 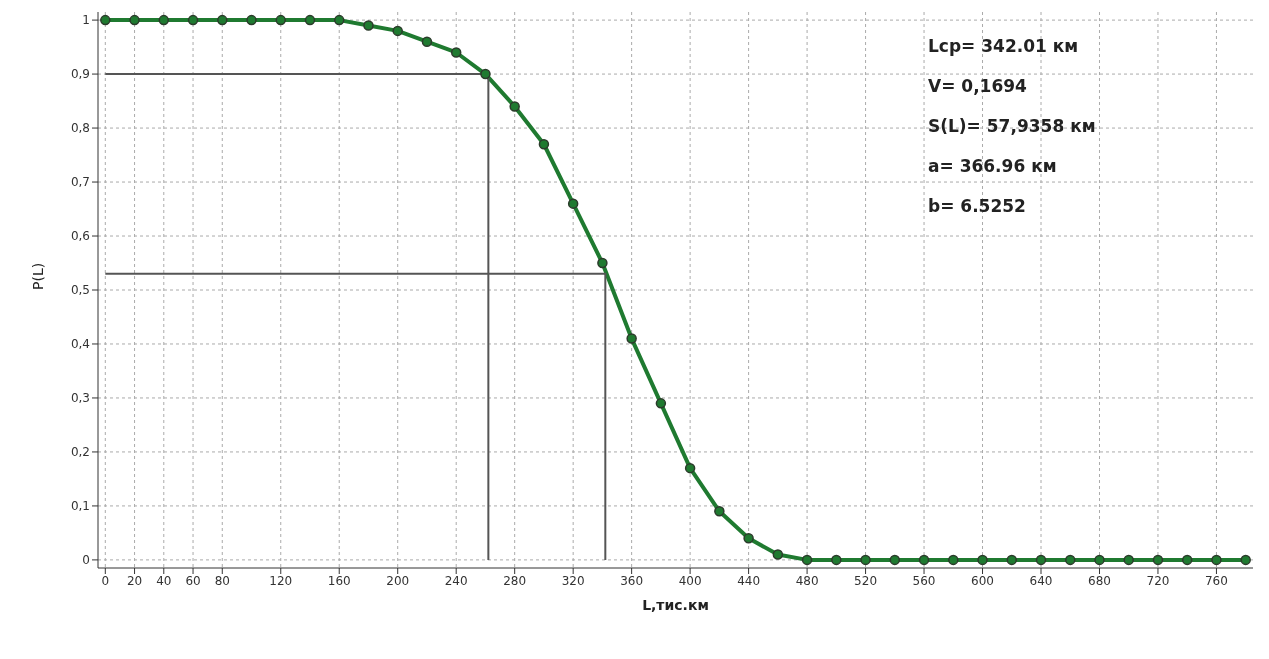 I want to click on x-tick-label: 440, so click(x=749, y=580).